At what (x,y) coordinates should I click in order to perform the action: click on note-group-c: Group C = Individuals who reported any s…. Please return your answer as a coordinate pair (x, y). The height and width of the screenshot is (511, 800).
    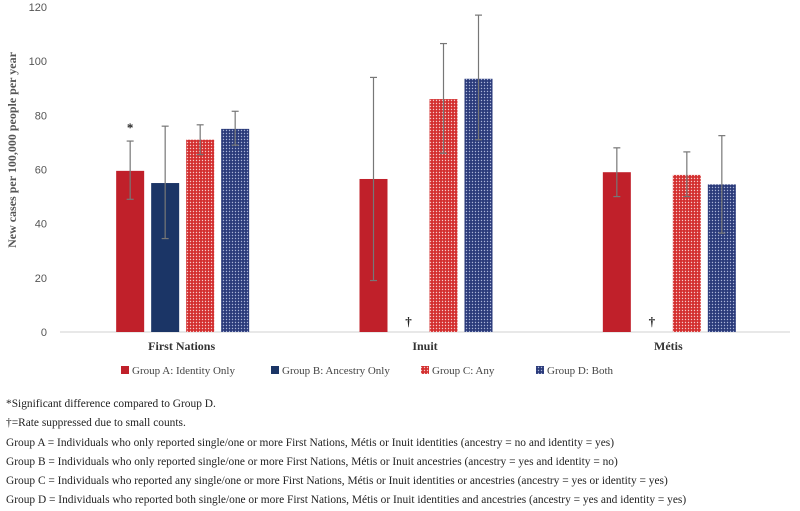
    Looking at the image, I should click on (337, 481).